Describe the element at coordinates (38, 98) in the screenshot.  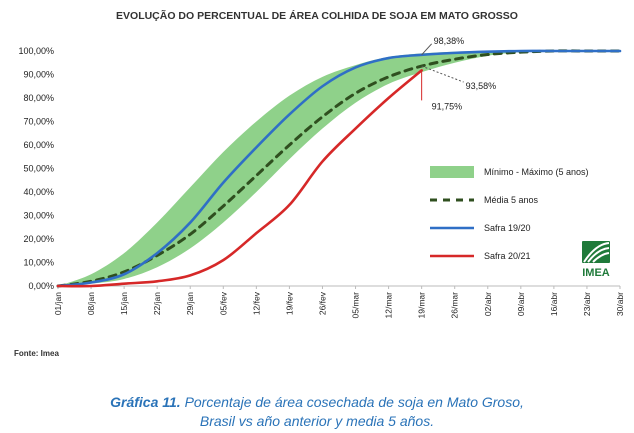
I see `y-tick-label: 80,00%` at that location.